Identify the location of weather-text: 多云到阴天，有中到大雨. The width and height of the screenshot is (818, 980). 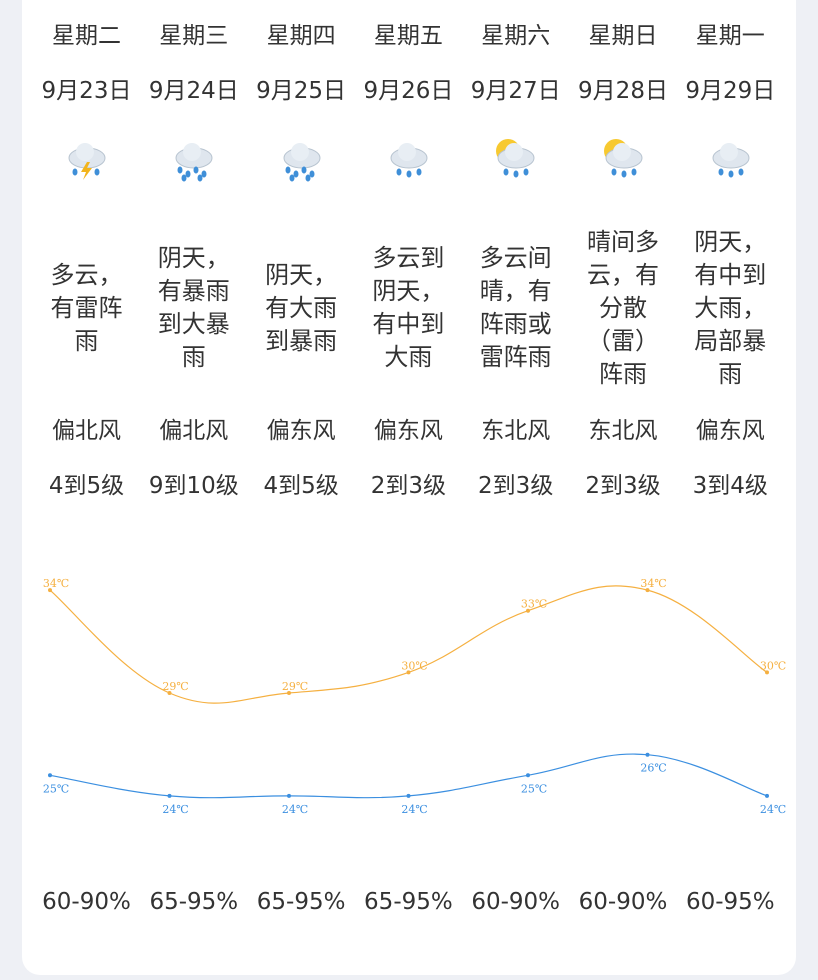
(408, 307).